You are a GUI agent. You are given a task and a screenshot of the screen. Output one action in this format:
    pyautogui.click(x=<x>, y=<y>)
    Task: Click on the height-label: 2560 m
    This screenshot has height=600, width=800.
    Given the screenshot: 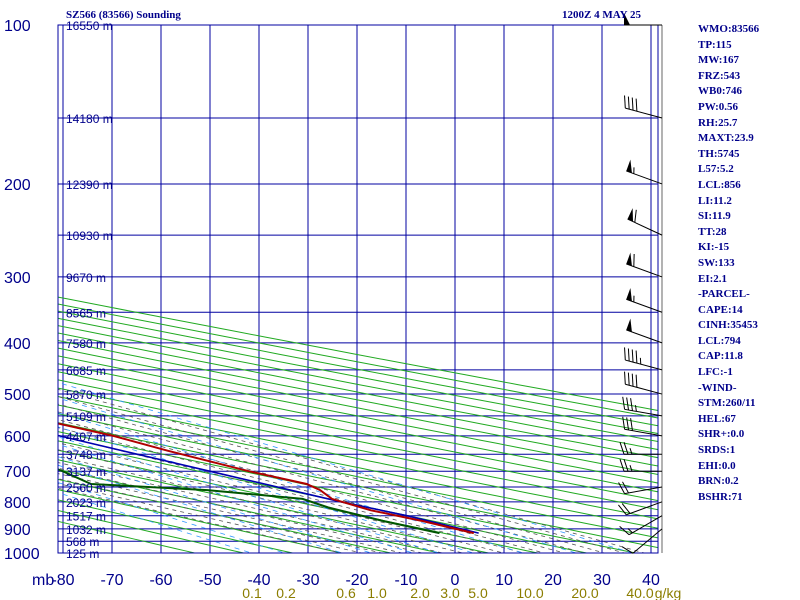 What is the action you would take?
    pyautogui.click(x=86, y=488)
    